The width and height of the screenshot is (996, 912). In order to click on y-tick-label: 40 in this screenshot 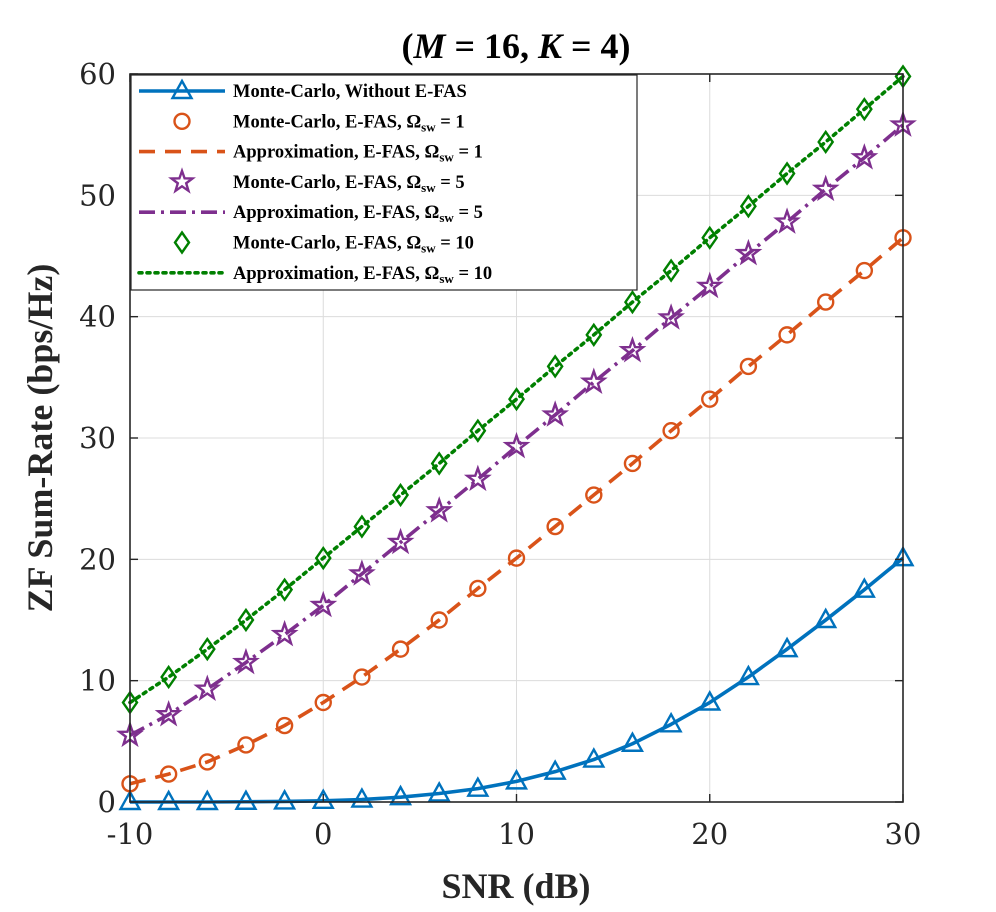, I will do `click(97, 317)`.